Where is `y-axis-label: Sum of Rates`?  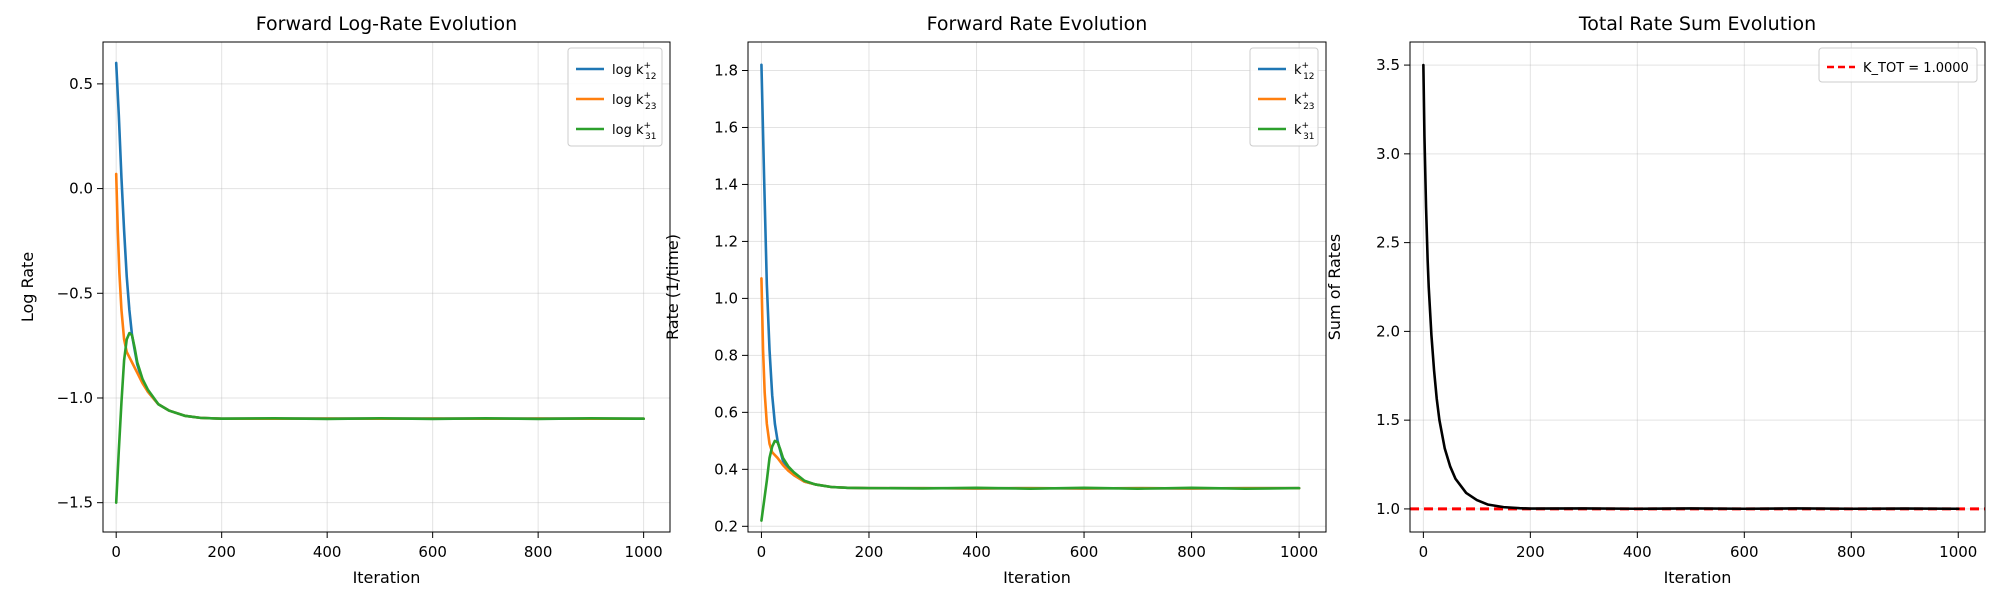
y-axis-label: Sum of Rates is located at coordinates (1334, 287).